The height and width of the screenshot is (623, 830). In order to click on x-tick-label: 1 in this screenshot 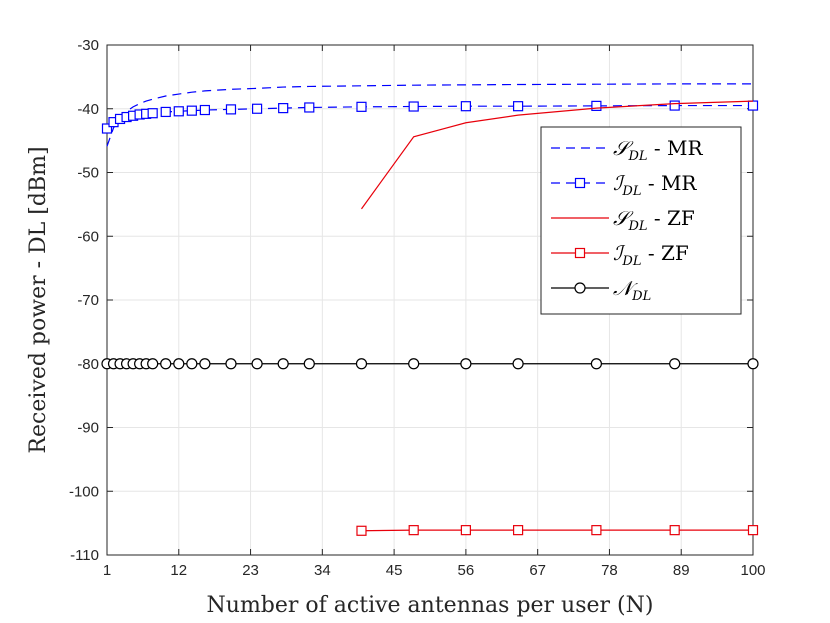, I will do `click(107, 570)`.